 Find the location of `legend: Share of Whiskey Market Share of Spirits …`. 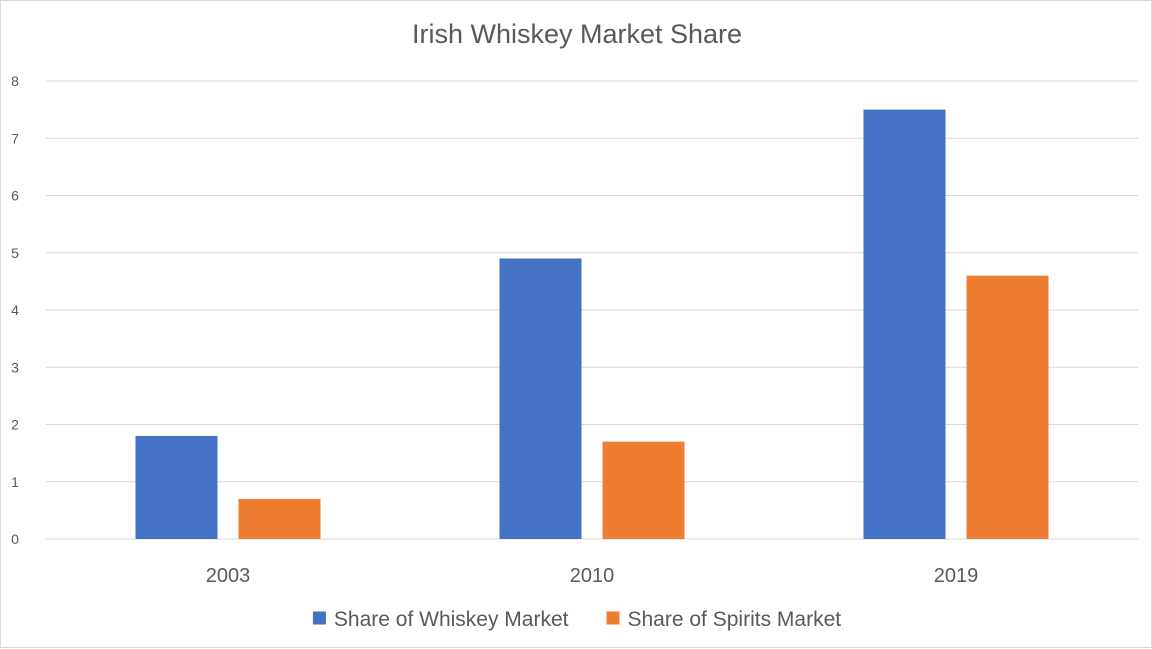

legend: Share of Whiskey Market Share of Spirits … is located at coordinates (577, 619).